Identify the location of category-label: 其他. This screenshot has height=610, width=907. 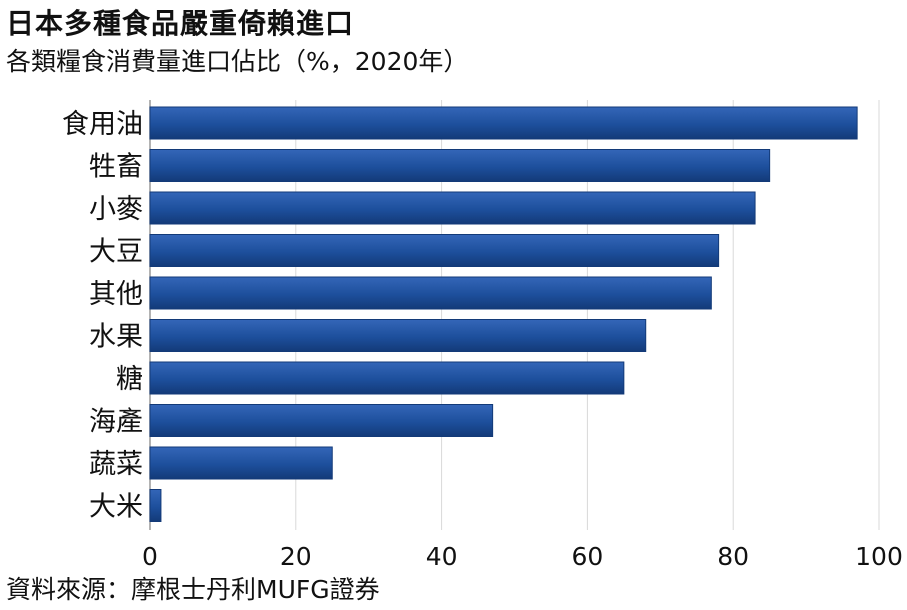
(116, 294).